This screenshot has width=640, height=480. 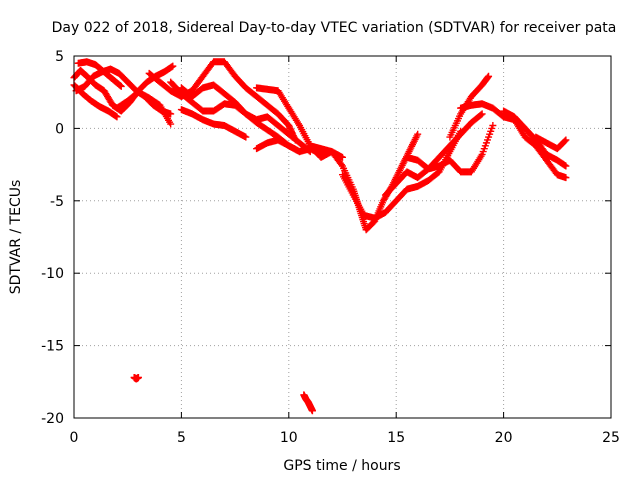 I want to click on y-tick-label: -15, so click(x=52, y=347).